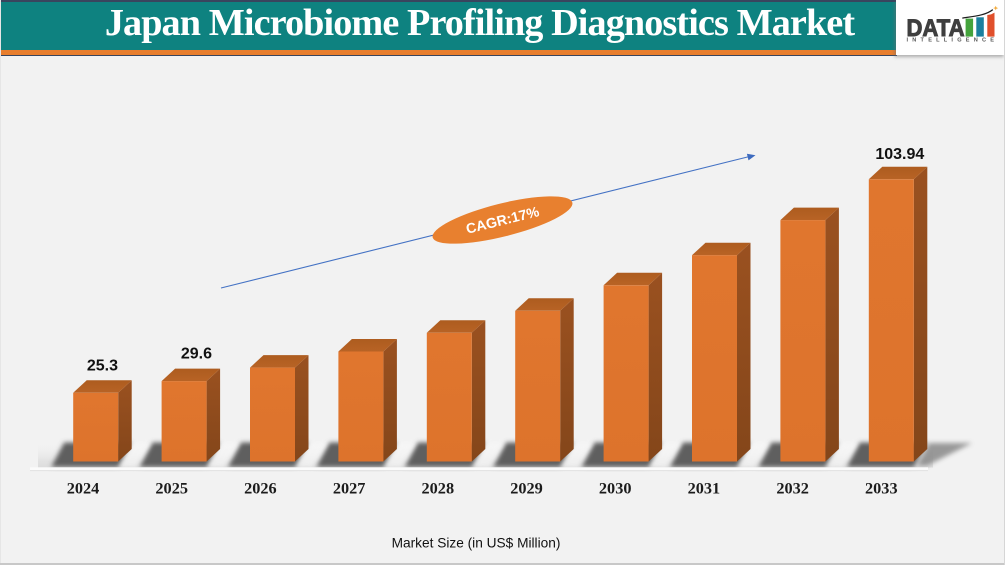 The width and height of the screenshot is (1005, 565). I want to click on svg-text: 2033, so click(881, 488).